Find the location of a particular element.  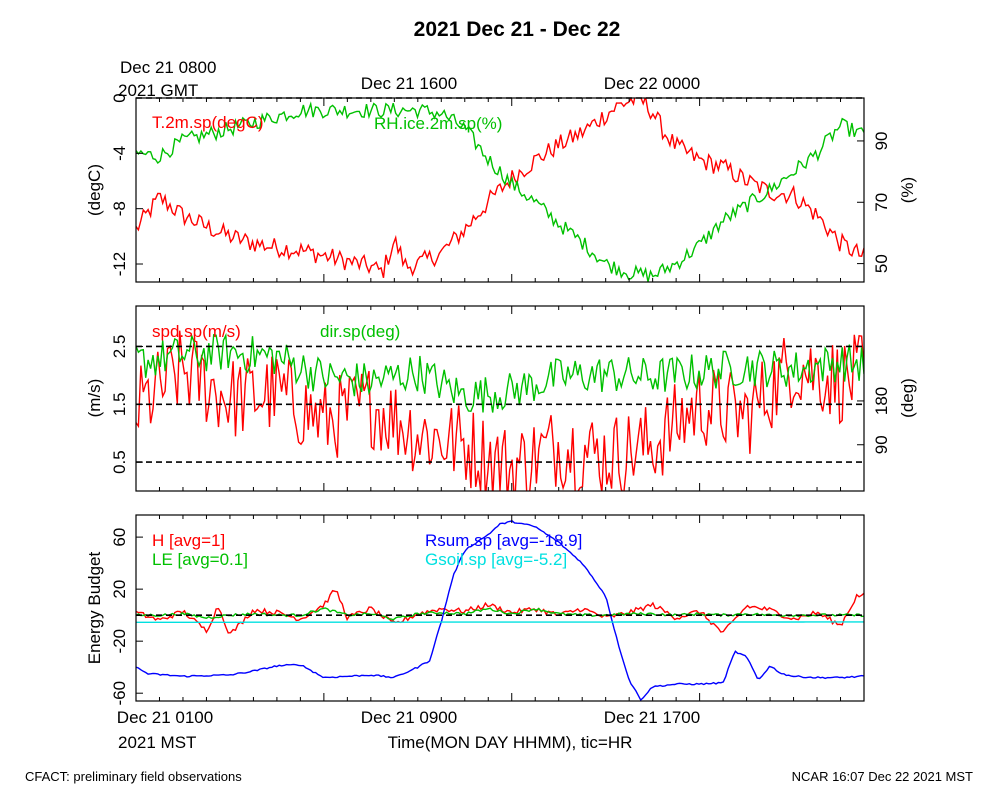

y-tick-label-left: 20 is located at coordinates (119, 589).